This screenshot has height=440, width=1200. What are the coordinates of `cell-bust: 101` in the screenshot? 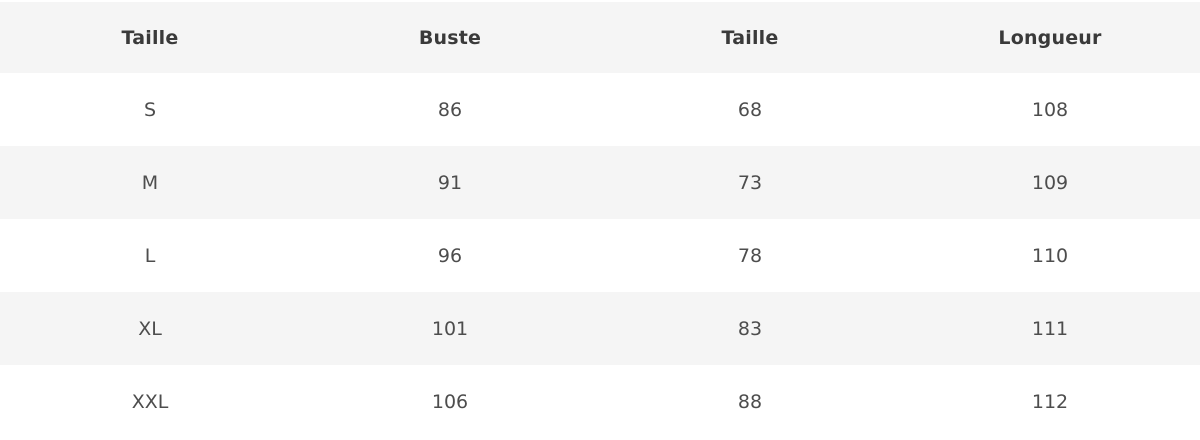 It's located at (450, 328).